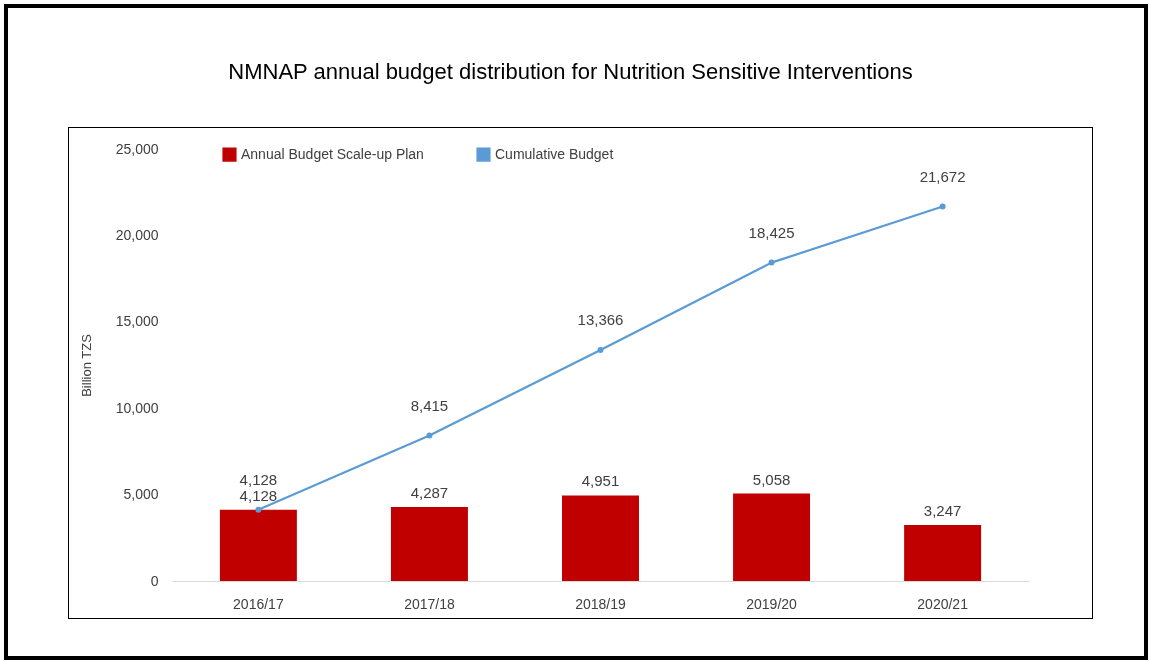  What do you see at coordinates (570, 71) in the screenshot?
I see `chart-title: NMNAP annual budget distribution for Nutrition Sensitive Interventions` at bounding box center [570, 71].